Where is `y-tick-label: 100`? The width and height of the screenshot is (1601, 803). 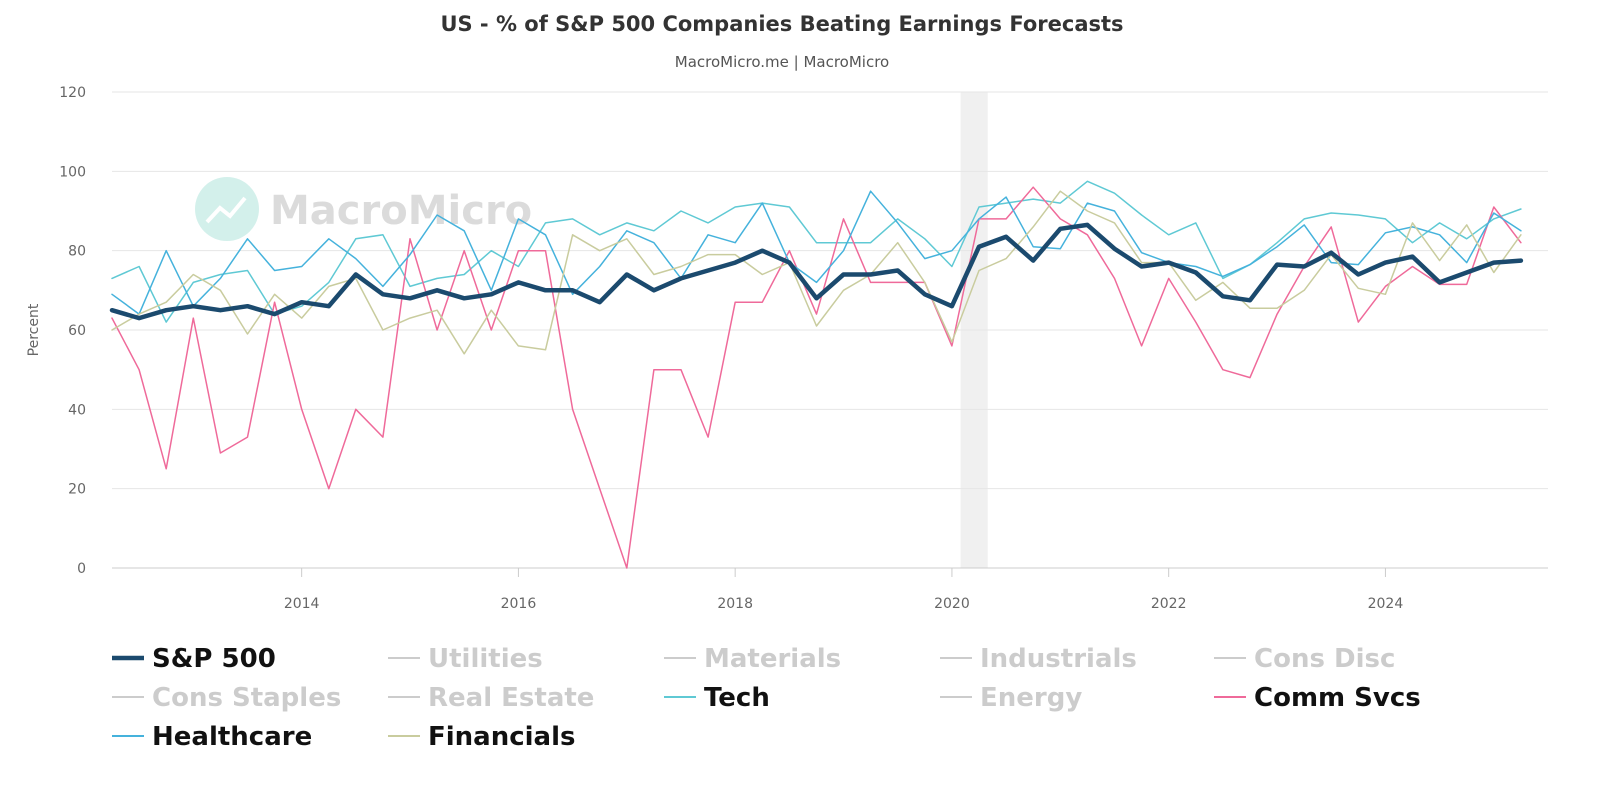
y-tick-label: 100 is located at coordinates (72, 172).